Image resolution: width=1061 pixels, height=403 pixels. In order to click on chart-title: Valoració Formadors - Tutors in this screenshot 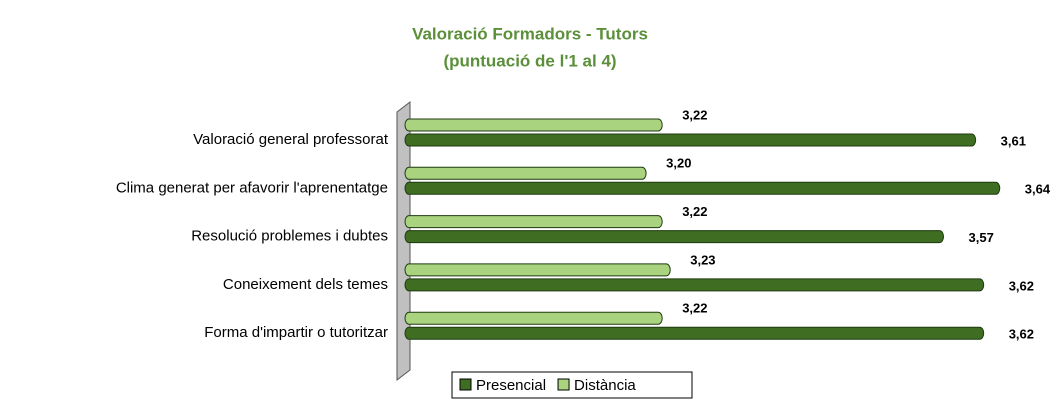, I will do `click(530, 33)`.